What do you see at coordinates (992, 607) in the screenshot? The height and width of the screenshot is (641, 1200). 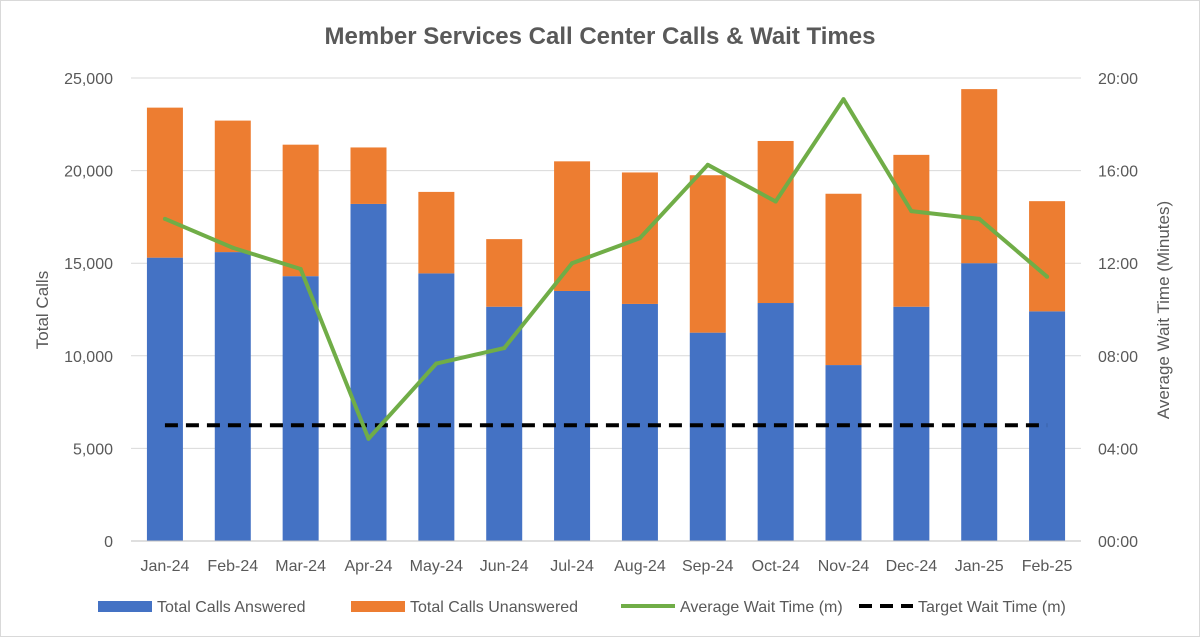 I see `legend-label: Target Wait Time (m)` at bounding box center [992, 607].